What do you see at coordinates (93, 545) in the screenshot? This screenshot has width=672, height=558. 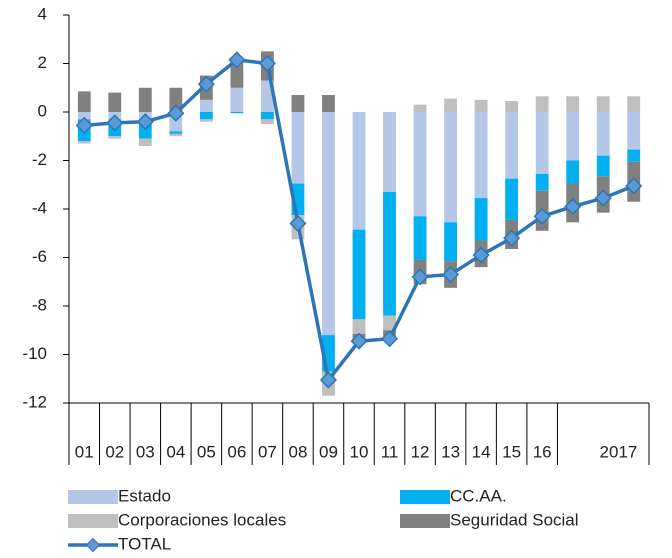 I see `legend-marker` at bounding box center [93, 545].